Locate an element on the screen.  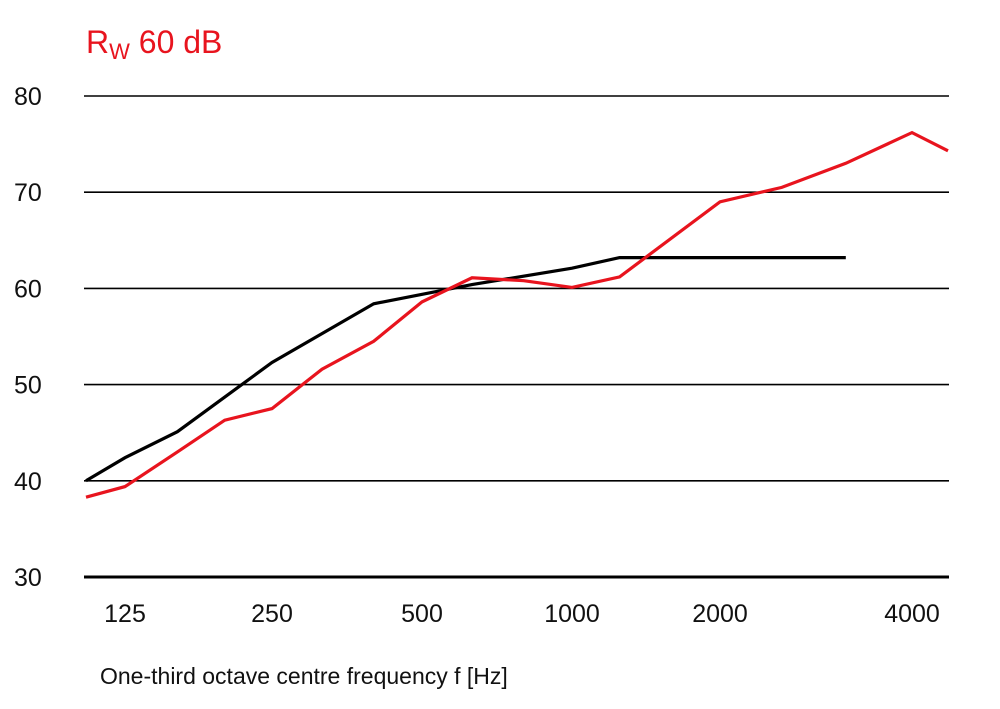
x-tick-label: 1000 is located at coordinates (572, 614).